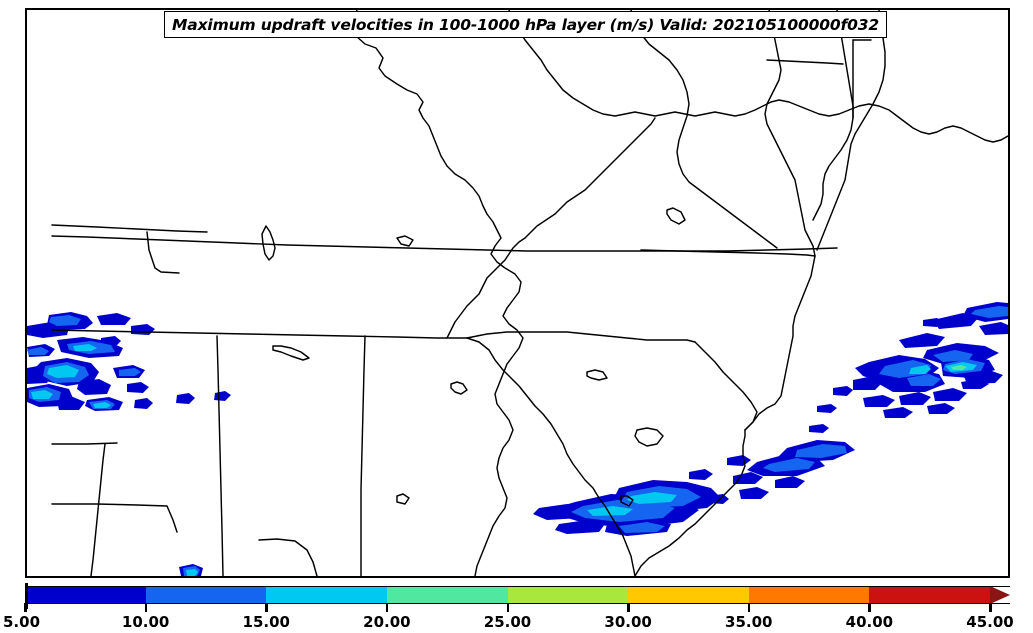 This screenshot has height=633, width=1033. What do you see at coordinates (438, 293) in the screenshot?
I see `mississippi-river-border` at bounding box center [438, 293].